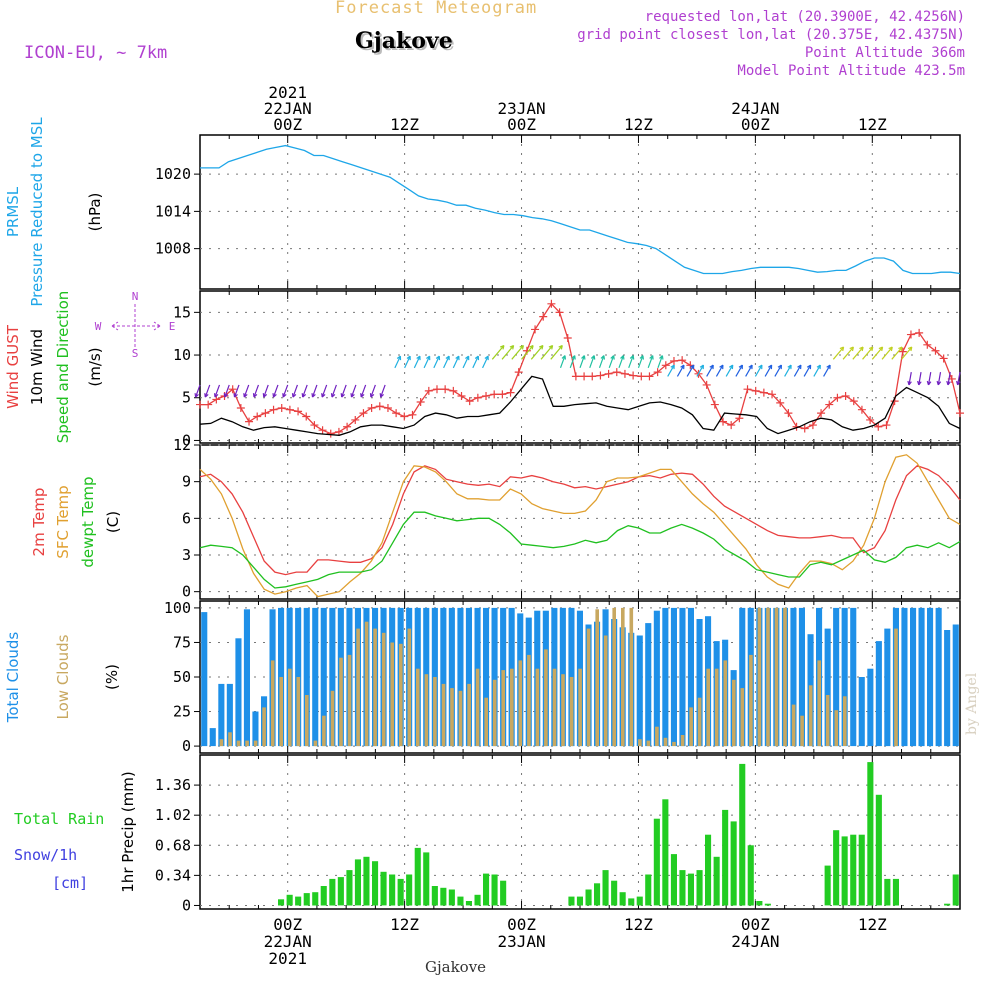 Image resolution: width=1000 pixels, height=1000 pixels. What do you see at coordinates (13, 366) in the screenshot?
I see `y-axis-label: Wind GUST` at bounding box center [13, 366].